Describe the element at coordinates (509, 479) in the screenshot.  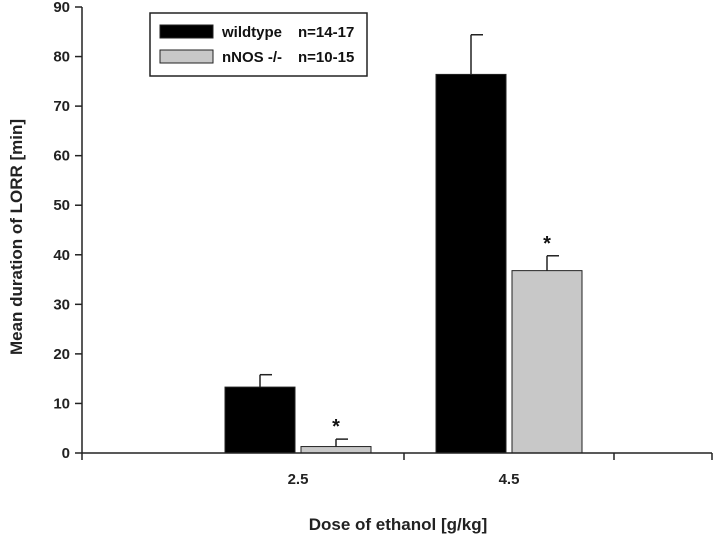
I see `x-tick-label: 4.5` at that location.